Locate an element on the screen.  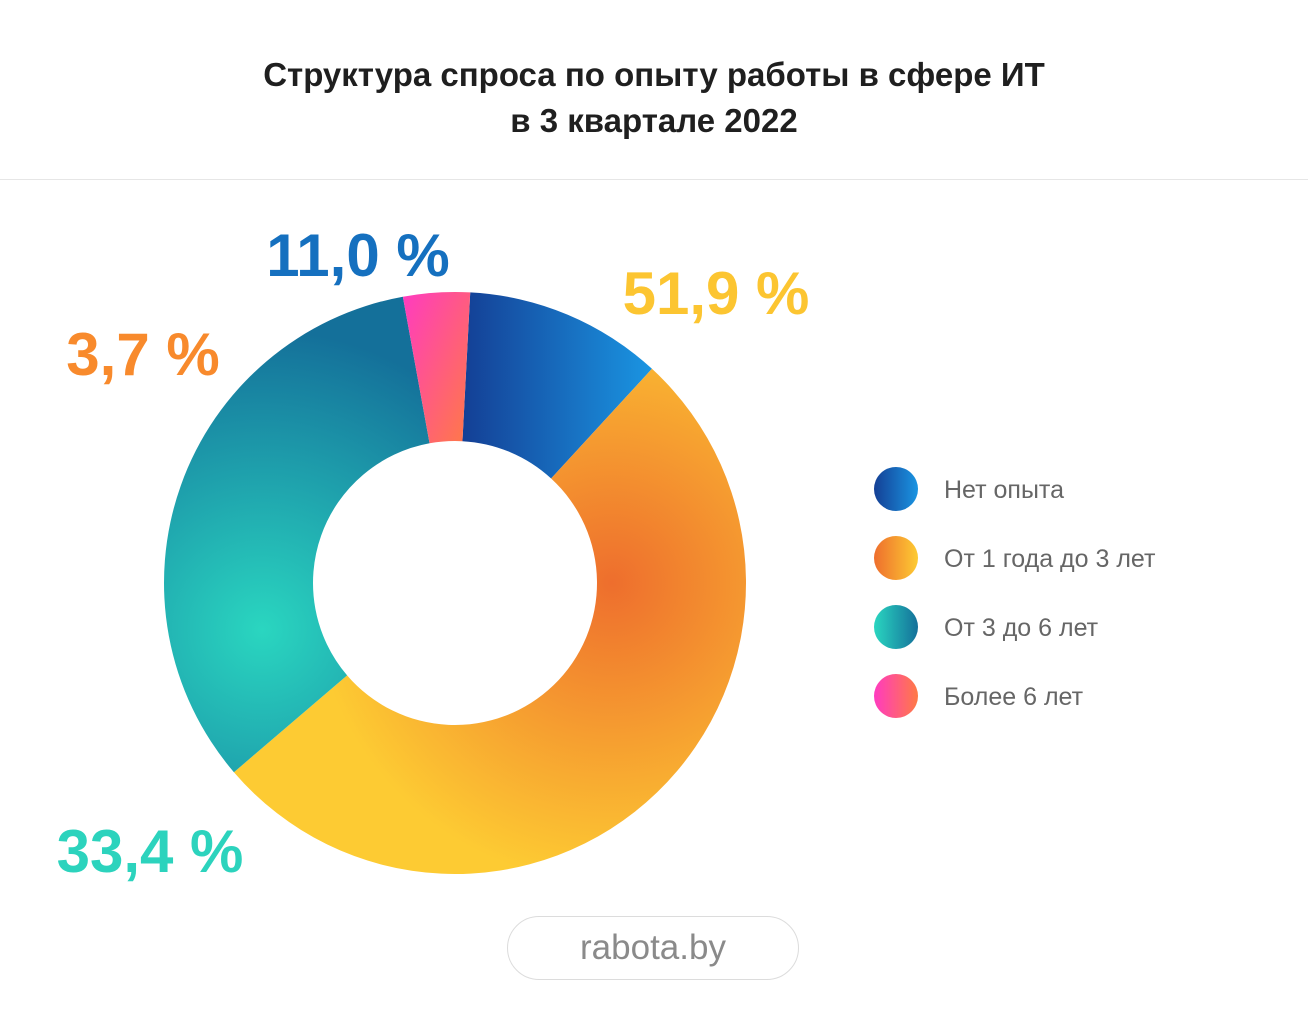
slice-3-6-years is located at coordinates (296, 534).